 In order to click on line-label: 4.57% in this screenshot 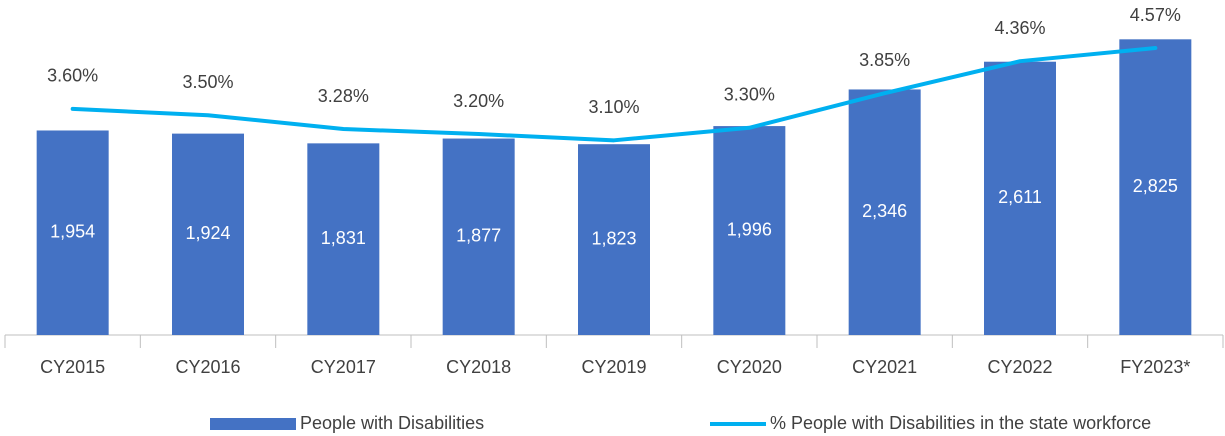, I will do `click(1155, 15)`.